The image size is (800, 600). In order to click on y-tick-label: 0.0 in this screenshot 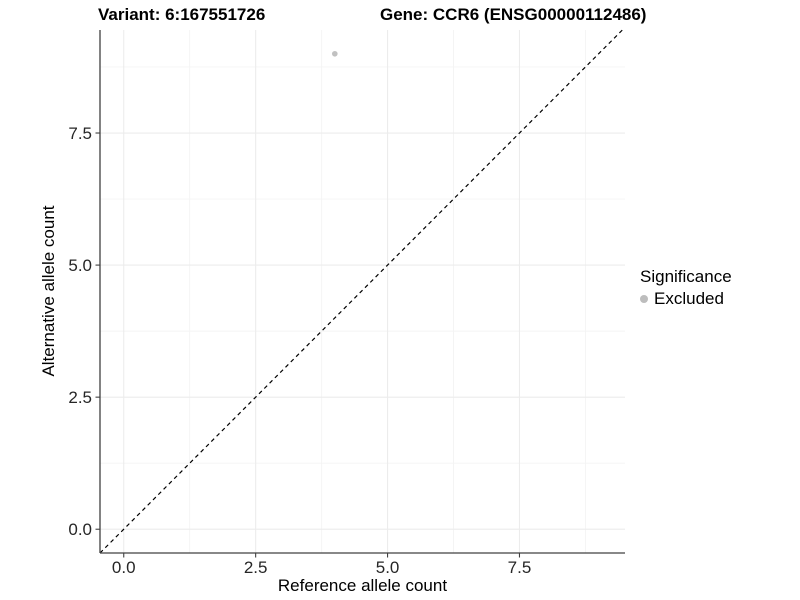, I will do `click(80, 529)`.